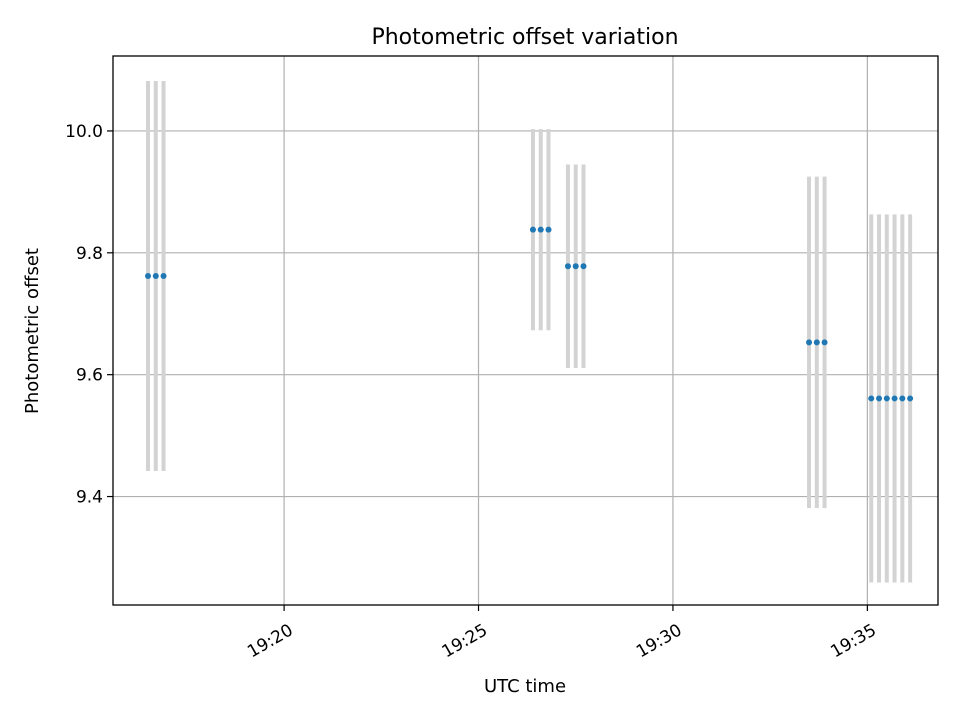  Describe the element at coordinates (32, 331) in the screenshot. I see `y-axis-label: Photometric offset` at that location.